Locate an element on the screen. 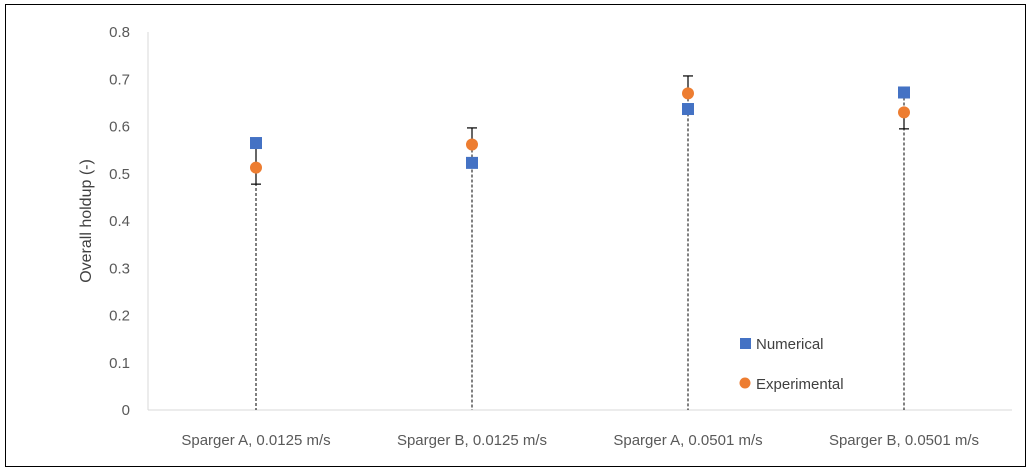 This screenshot has width=1032, height=472. y-tick-label: 0.7 is located at coordinates (119, 79).